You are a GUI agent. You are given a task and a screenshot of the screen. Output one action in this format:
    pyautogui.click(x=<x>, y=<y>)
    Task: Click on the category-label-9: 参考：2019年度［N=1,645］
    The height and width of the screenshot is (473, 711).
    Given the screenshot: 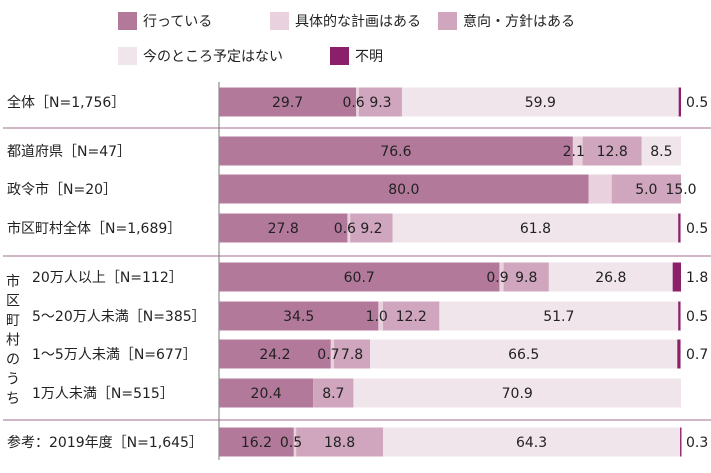 What is the action you would take?
    pyautogui.click(x=105, y=442)
    